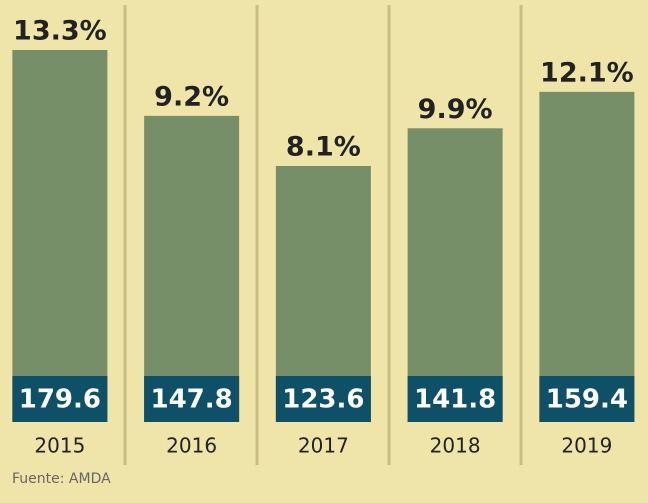 Image resolution: width=648 pixels, height=503 pixels. I want to click on annotation: 9.9%, so click(455, 109).